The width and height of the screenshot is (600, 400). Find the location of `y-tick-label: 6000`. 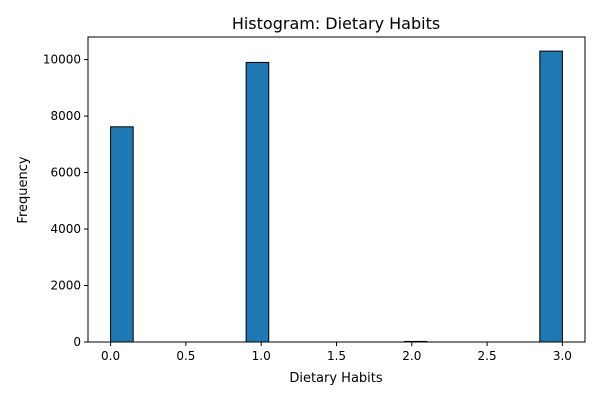

y-tick-label: 6000 is located at coordinates (65, 173).